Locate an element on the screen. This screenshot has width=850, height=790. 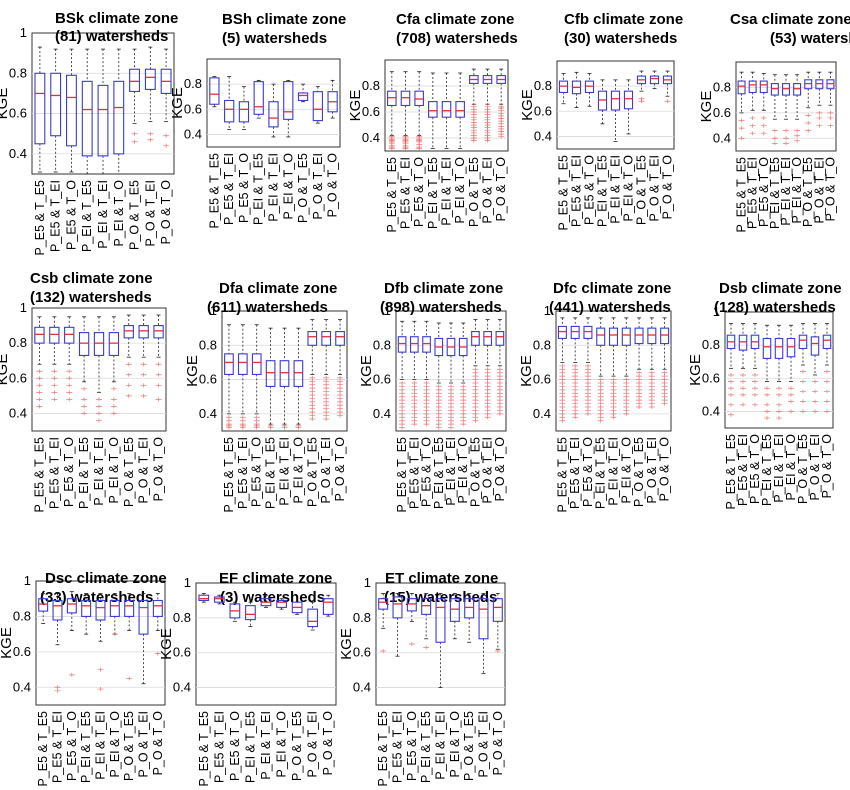
y-tick-label: 0.8 is located at coordinates (208, 344).